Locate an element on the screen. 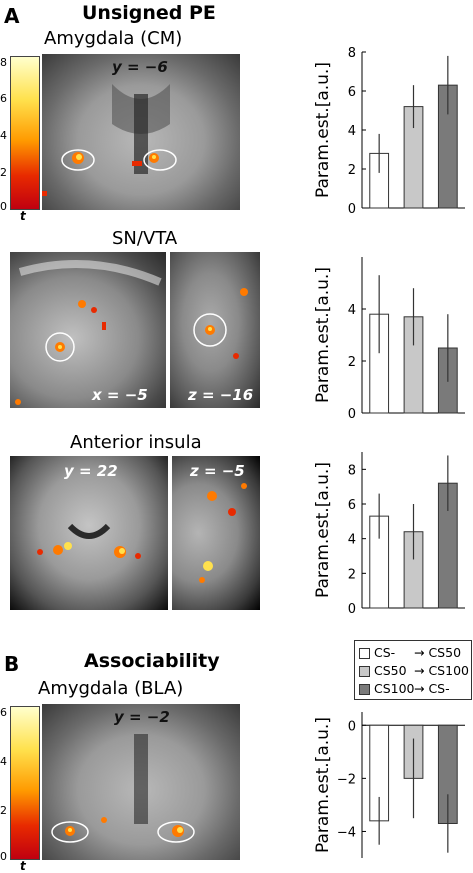 This screenshot has width=473, height=873. legend-item: CS100→ CS- is located at coordinates (404, 688).